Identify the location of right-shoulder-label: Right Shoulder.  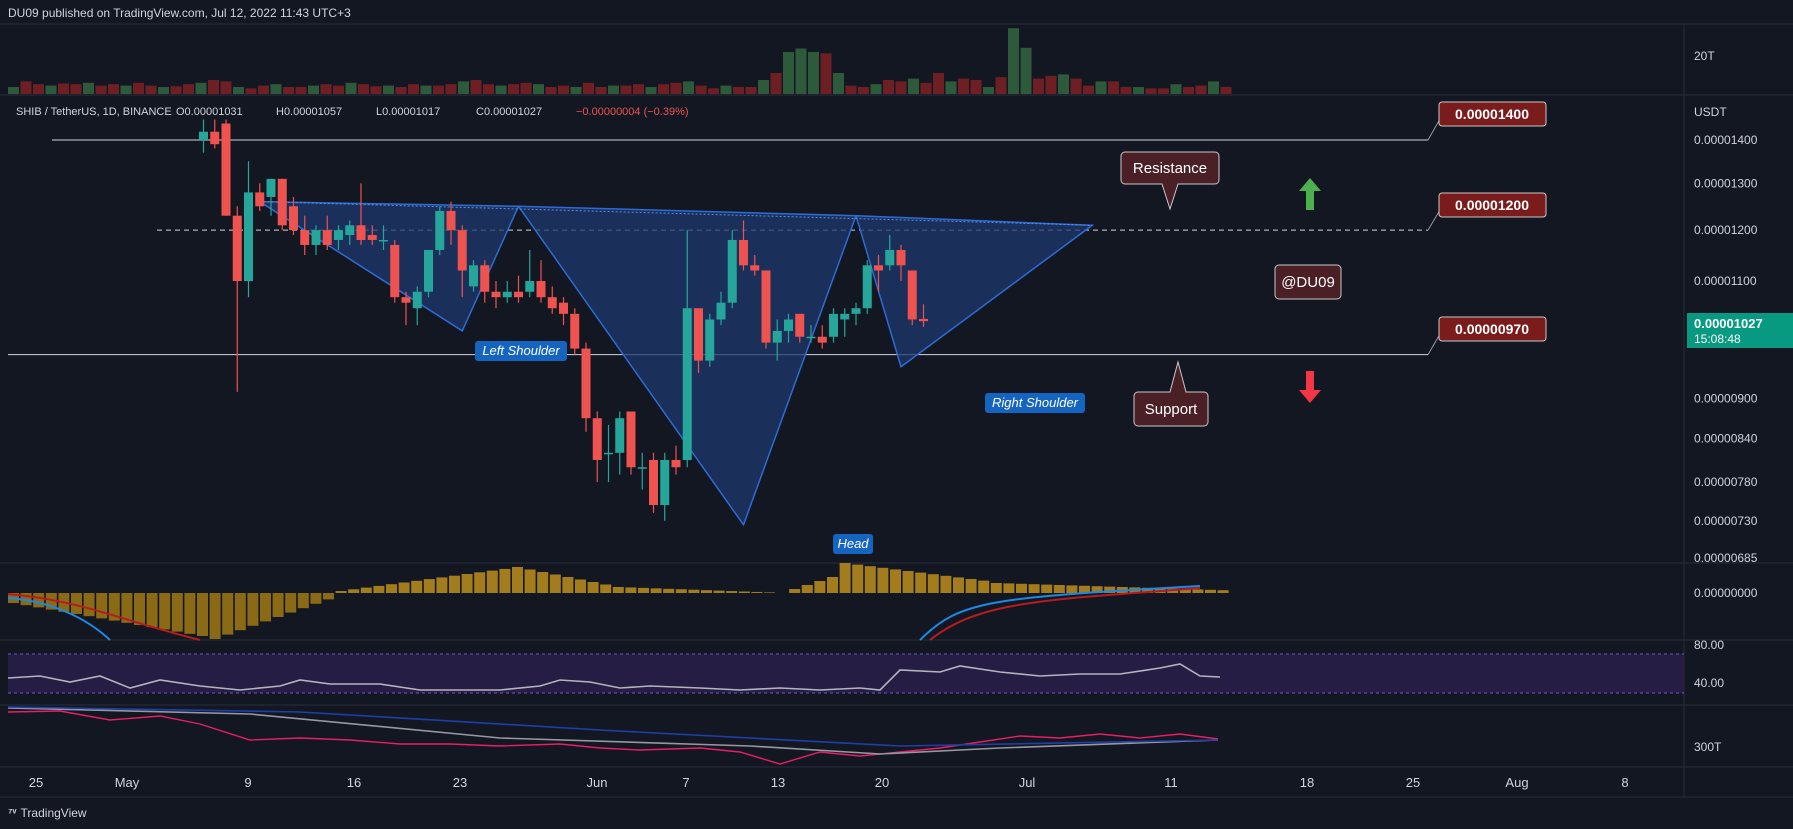
(1035, 402).